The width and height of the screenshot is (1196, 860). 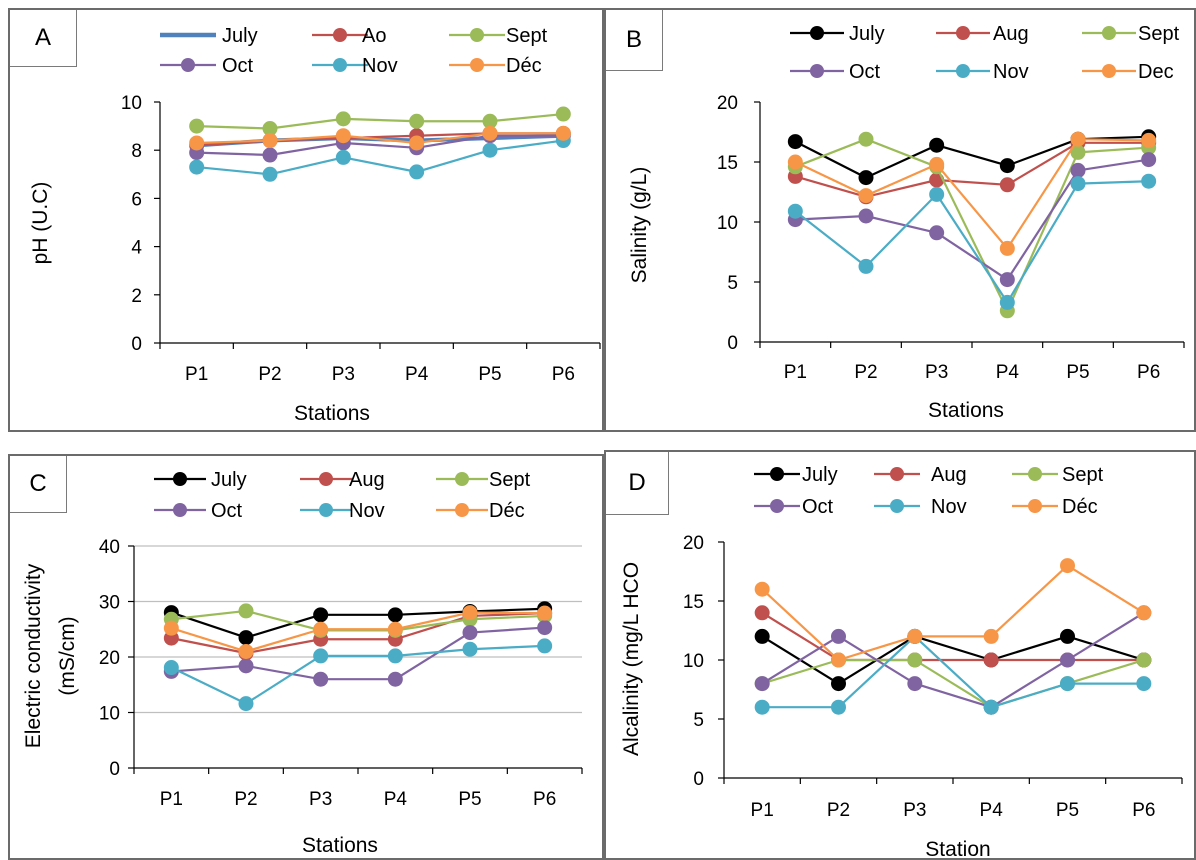 What do you see at coordinates (469, 799) in the screenshot?
I see `x-tick-label: P5` at bounding box center [469, 799].